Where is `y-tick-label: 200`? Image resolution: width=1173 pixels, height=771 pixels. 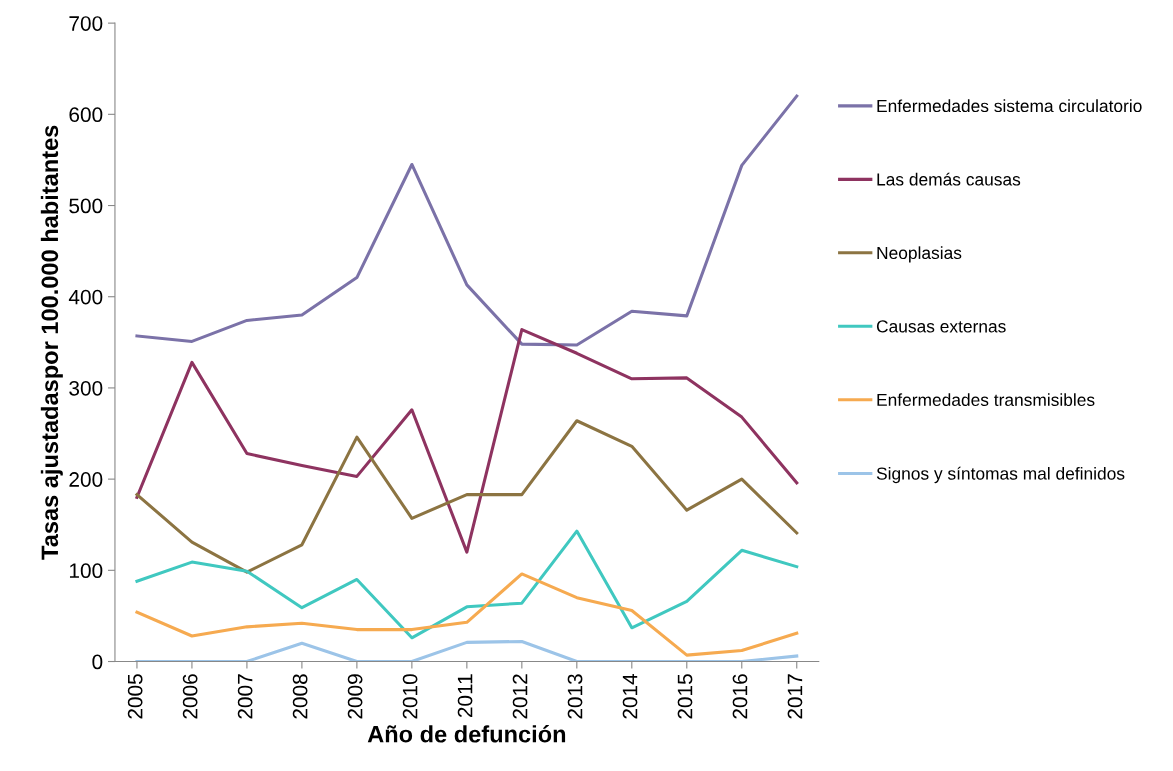
y-tick-label: 200 is located at coordinates (86, 479).